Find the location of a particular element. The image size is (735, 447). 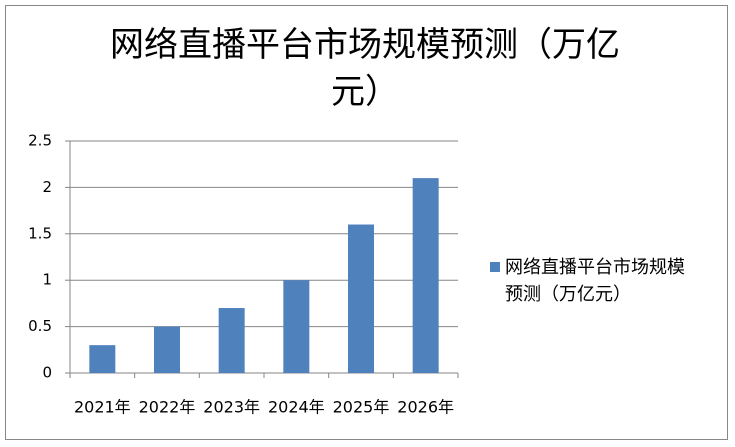

y-tick-label: 2.5 is located at coordinates (40, 141).